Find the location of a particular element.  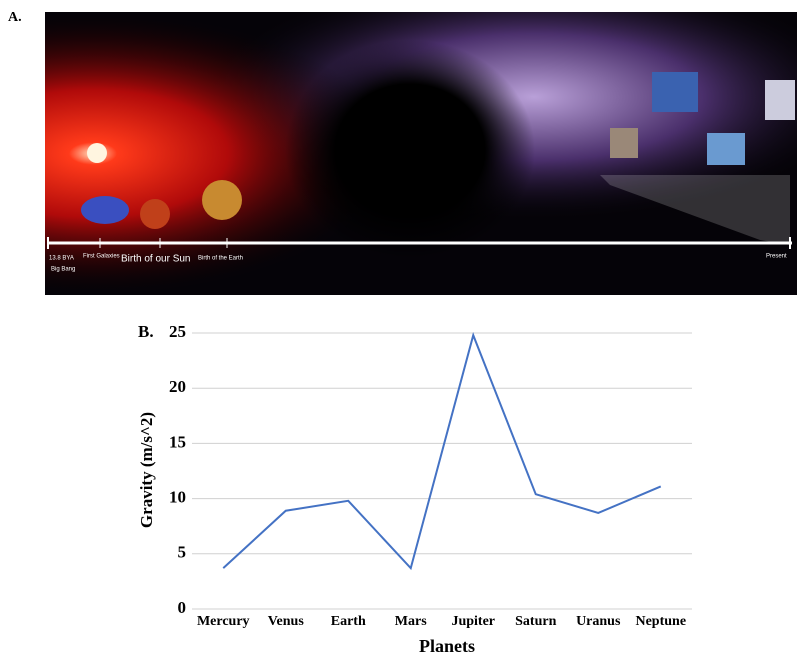

y-tick-label: 0 is located at coordinates (182, 607).